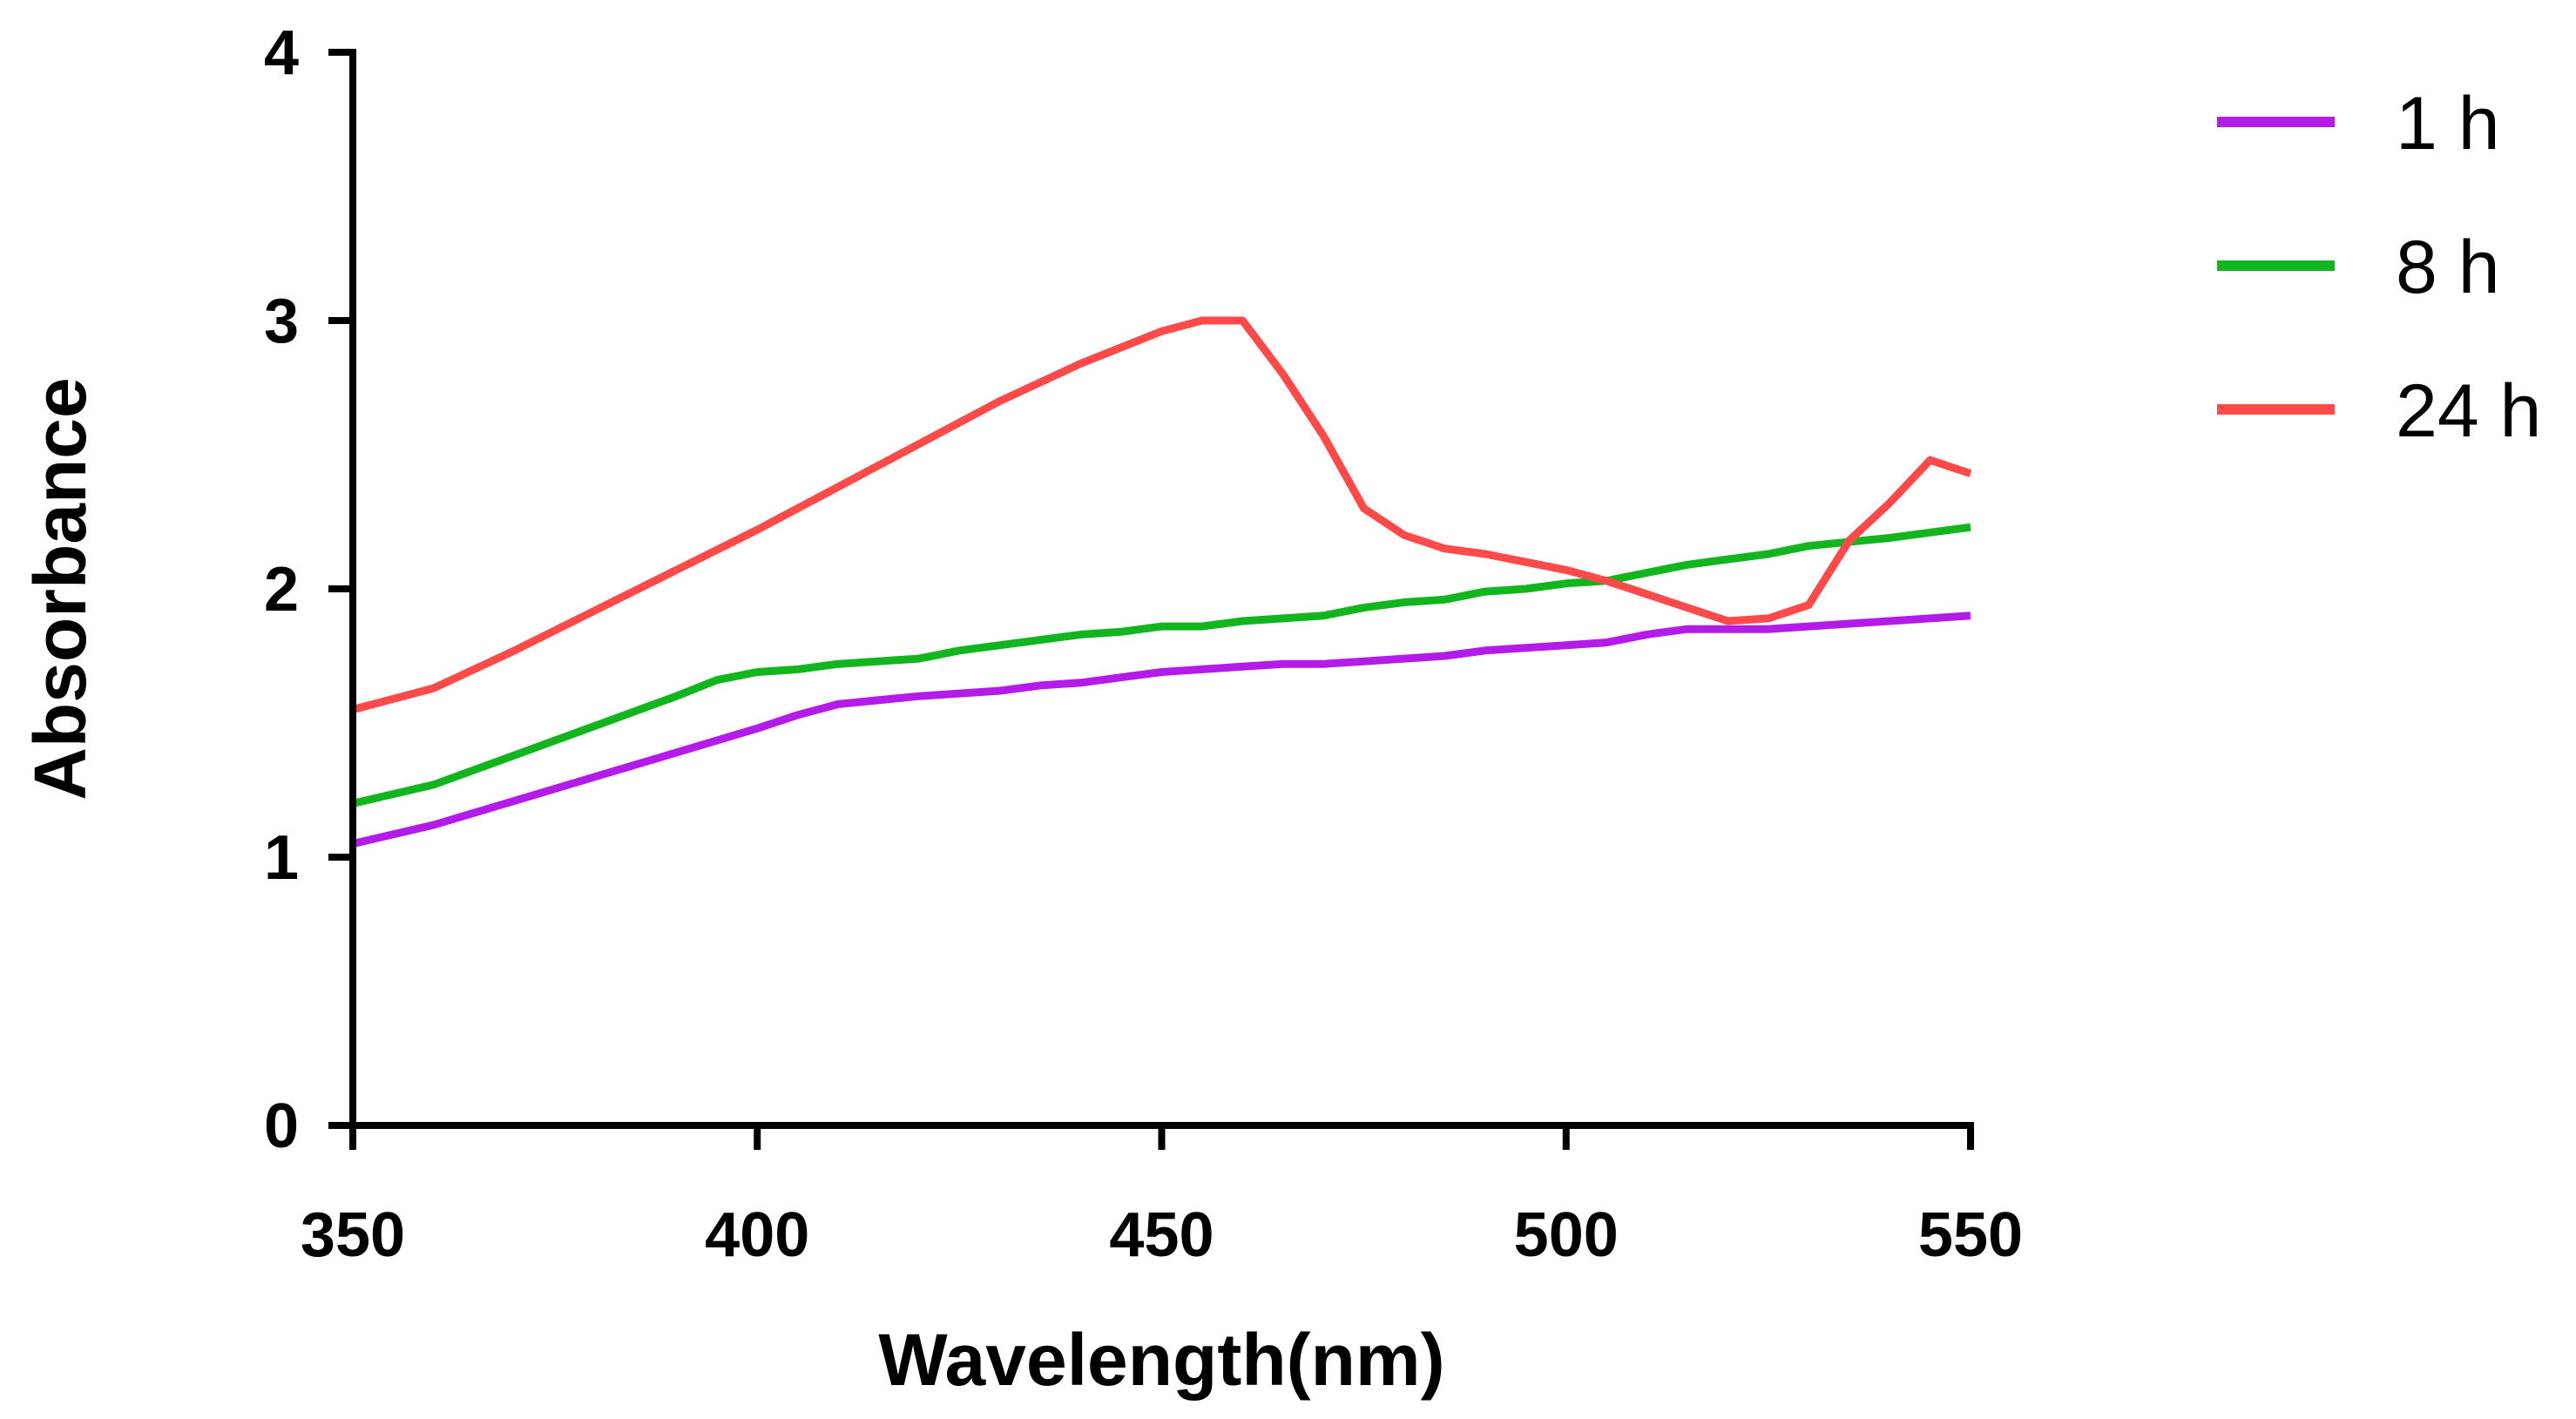 This screenshot has width=2576, height=1419. I want to click on series-line-1h, so click(1161, 730).